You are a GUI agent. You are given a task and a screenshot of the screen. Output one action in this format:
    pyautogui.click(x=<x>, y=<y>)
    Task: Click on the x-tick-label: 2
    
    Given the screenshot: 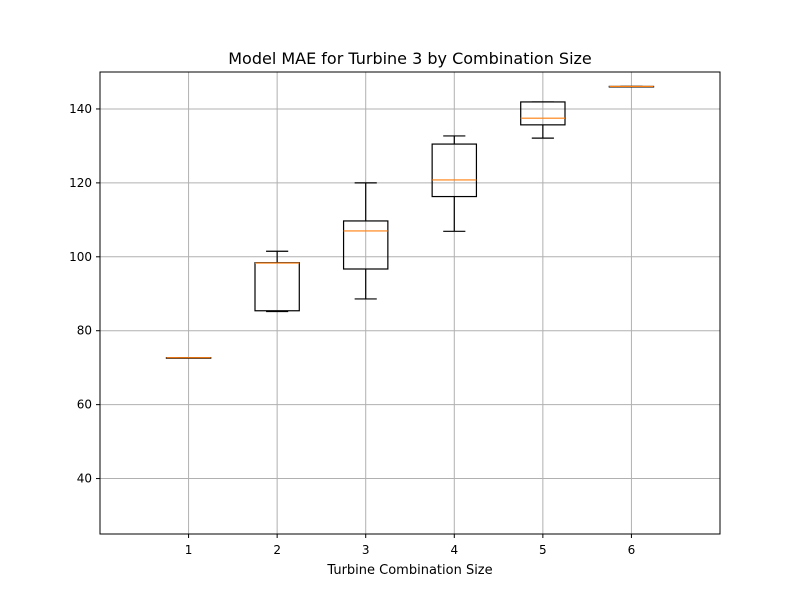 What is the action you would take?
    pyautogui.click(x=277, y=550)
    